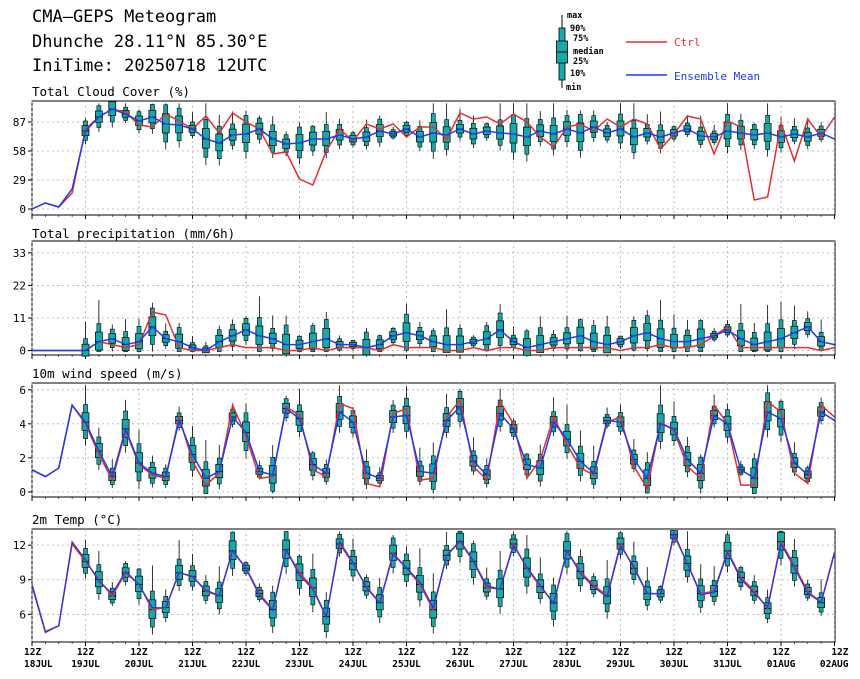  I want to click on ytick-label: 9, so click(22, 580).